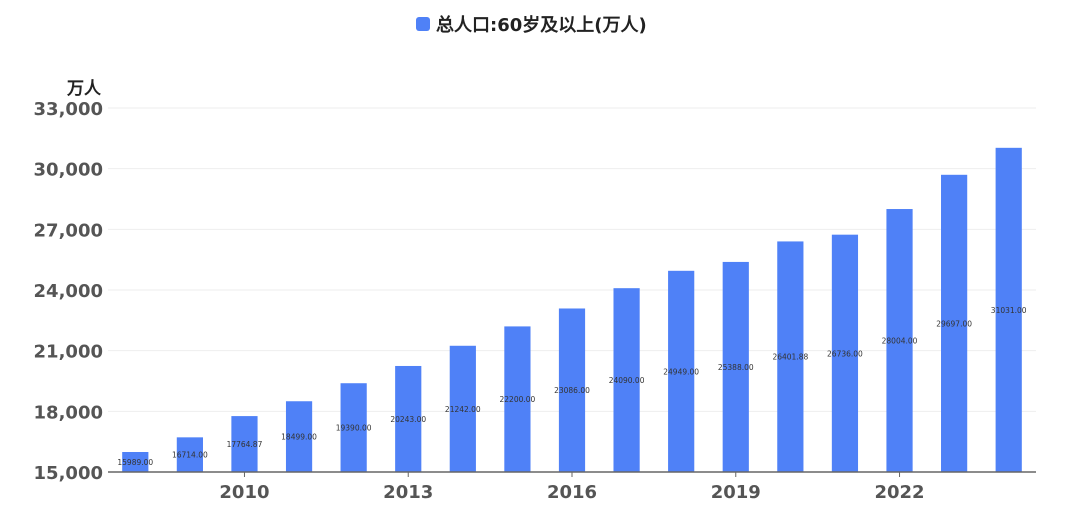 This screenshot has width=1080, height=508. I want to click on bar-value-label: 18499.00, so click(299, 437).